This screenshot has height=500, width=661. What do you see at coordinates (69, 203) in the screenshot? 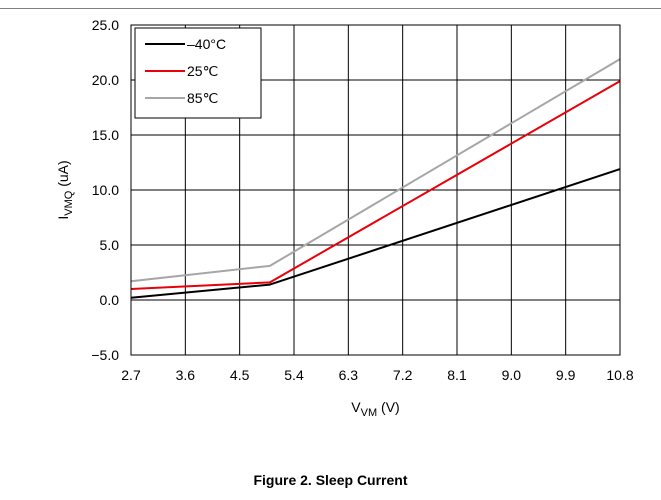
I see `y-axis-label-sub: VMQ` at bounding box center [69, 203].